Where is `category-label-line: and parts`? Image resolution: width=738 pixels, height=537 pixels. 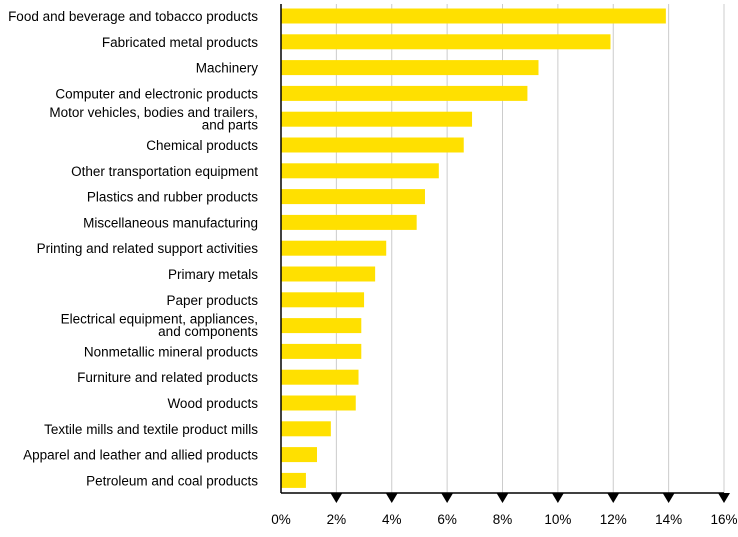 category-label-line: and parts is located at coordinates (230, 125).